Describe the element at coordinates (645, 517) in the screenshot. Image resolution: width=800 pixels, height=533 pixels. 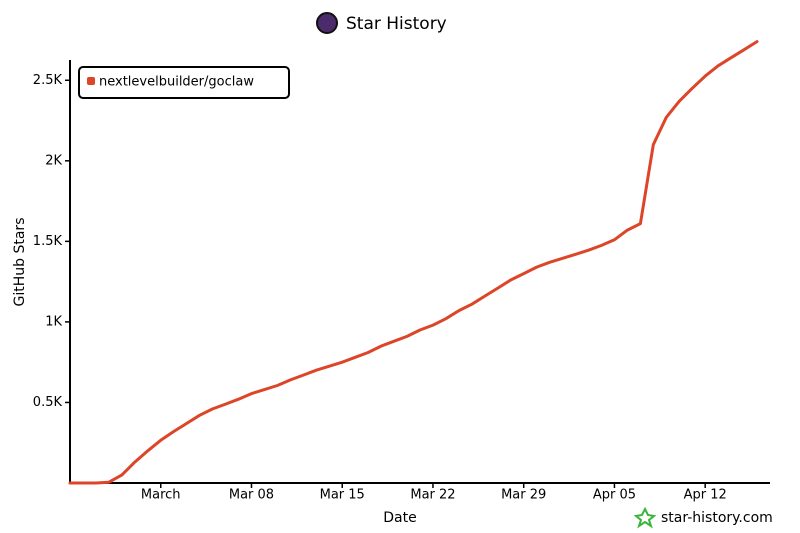
I see `watermark-icon` at that location.